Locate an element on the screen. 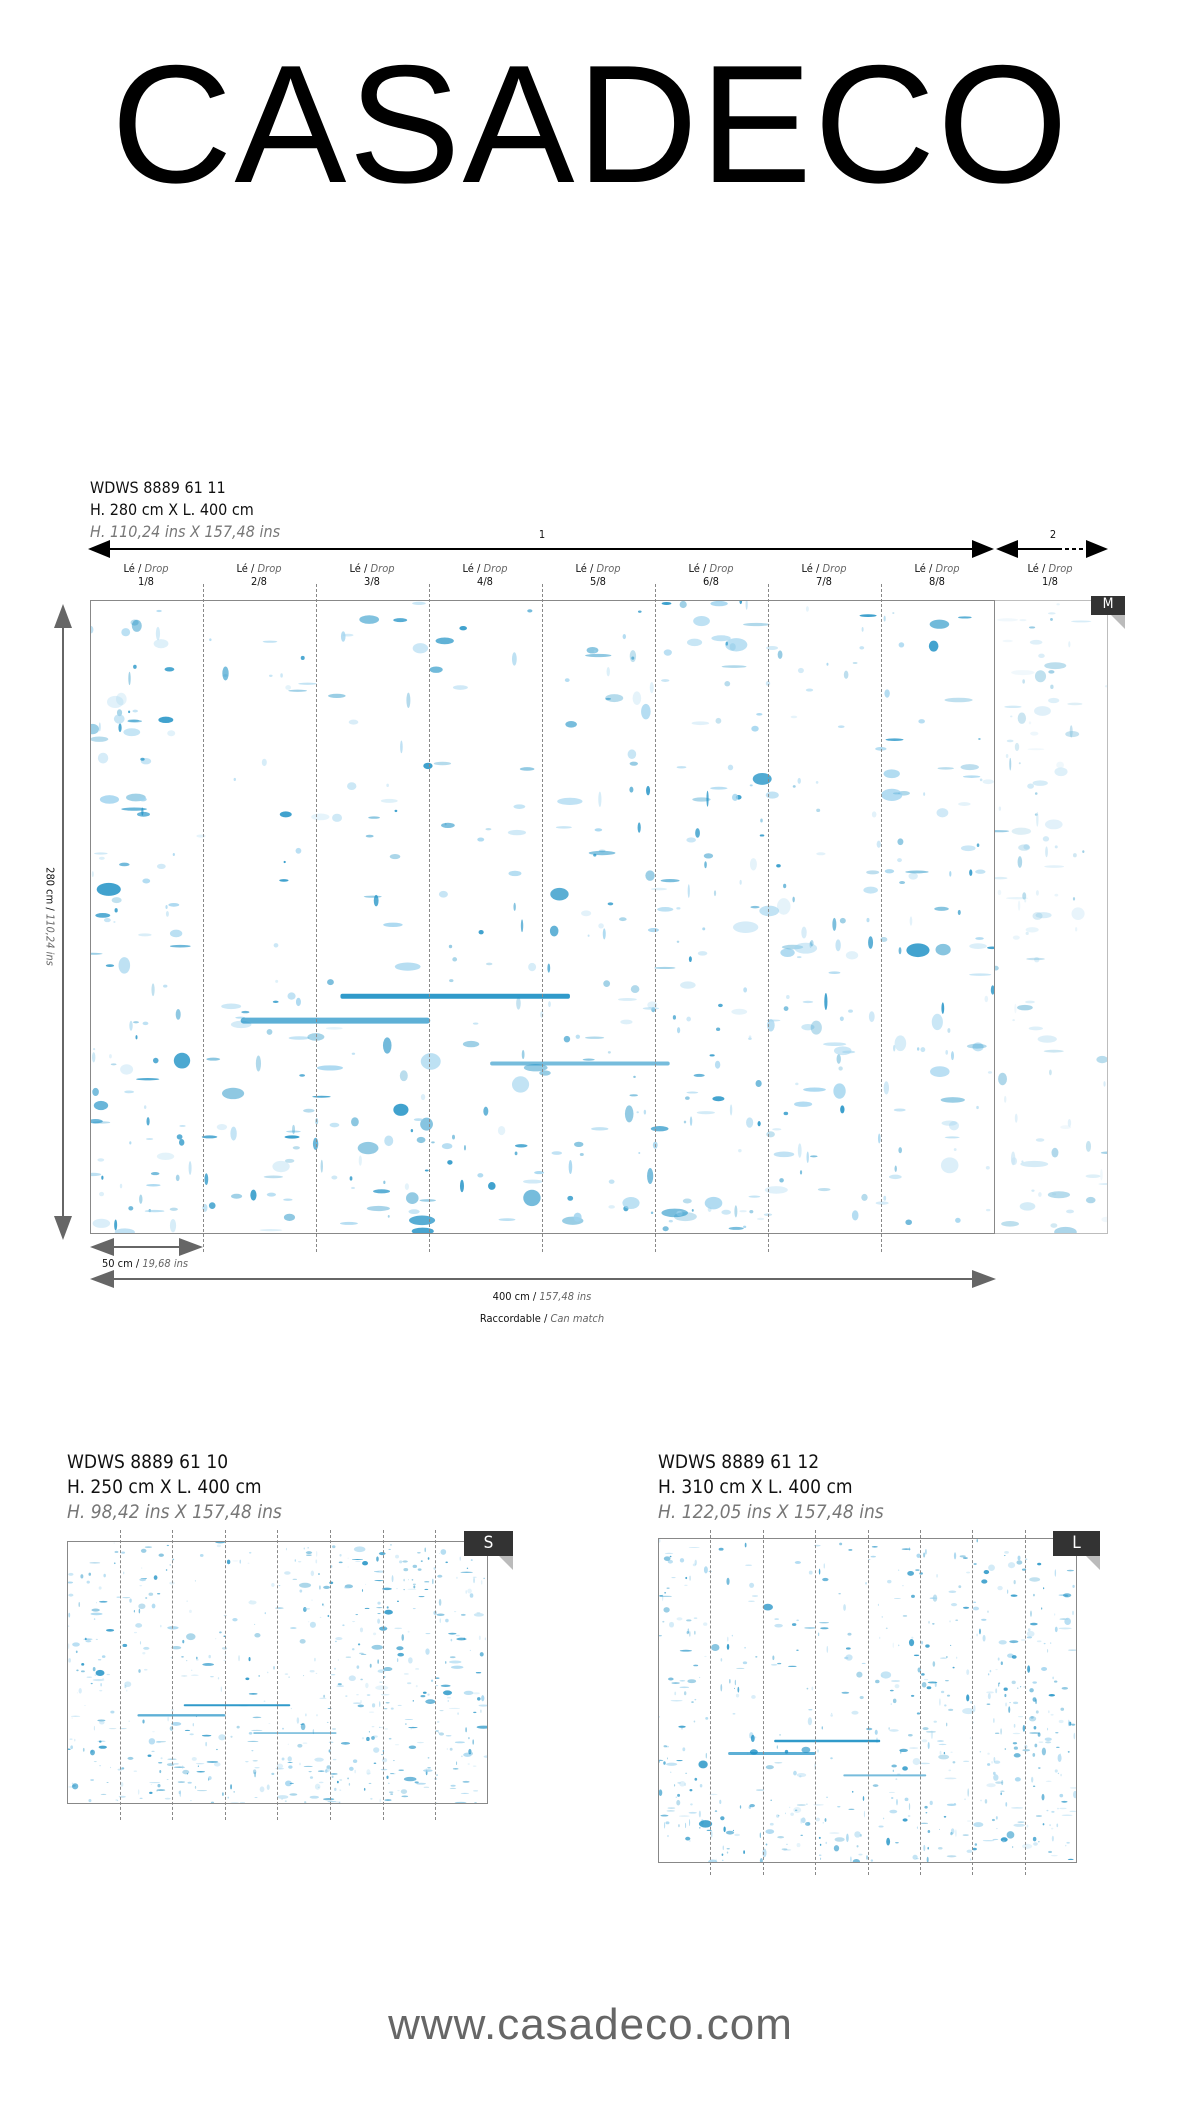 The image size is (1181, 2126). drop-word: Lé is located at coordinates (694, 568).